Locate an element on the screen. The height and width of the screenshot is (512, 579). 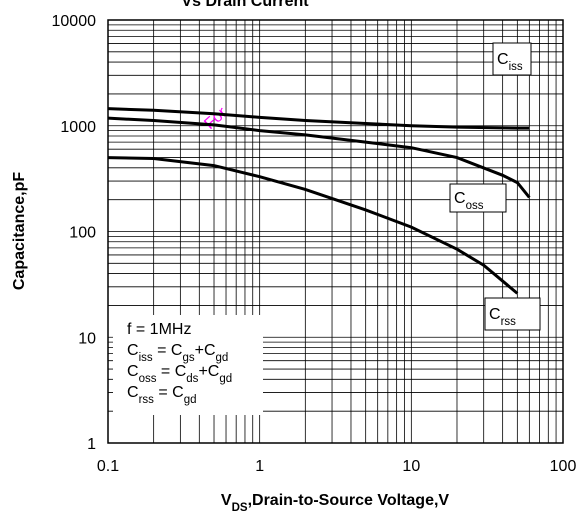
note-line: f = 1MHz is located at coordinates (159, 329).